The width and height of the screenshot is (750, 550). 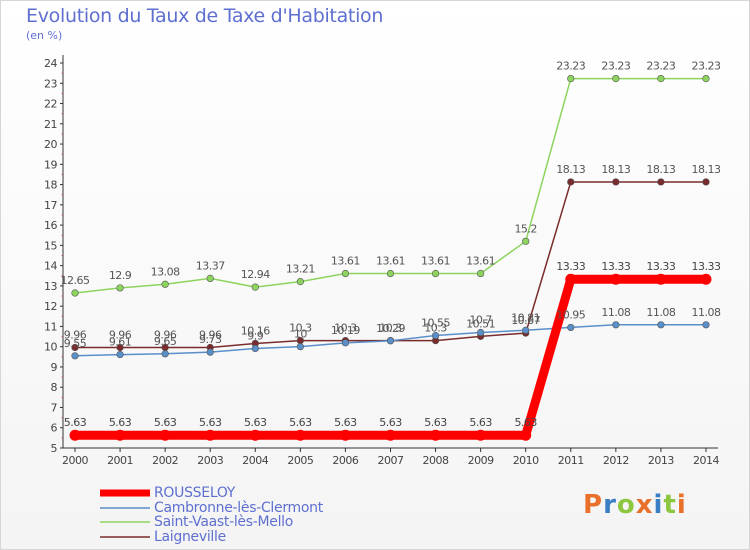 What do you see at coordinates (50, 225) in the screenshot?
I see `y-tick-label: 16` at bounding box center [50, 225].